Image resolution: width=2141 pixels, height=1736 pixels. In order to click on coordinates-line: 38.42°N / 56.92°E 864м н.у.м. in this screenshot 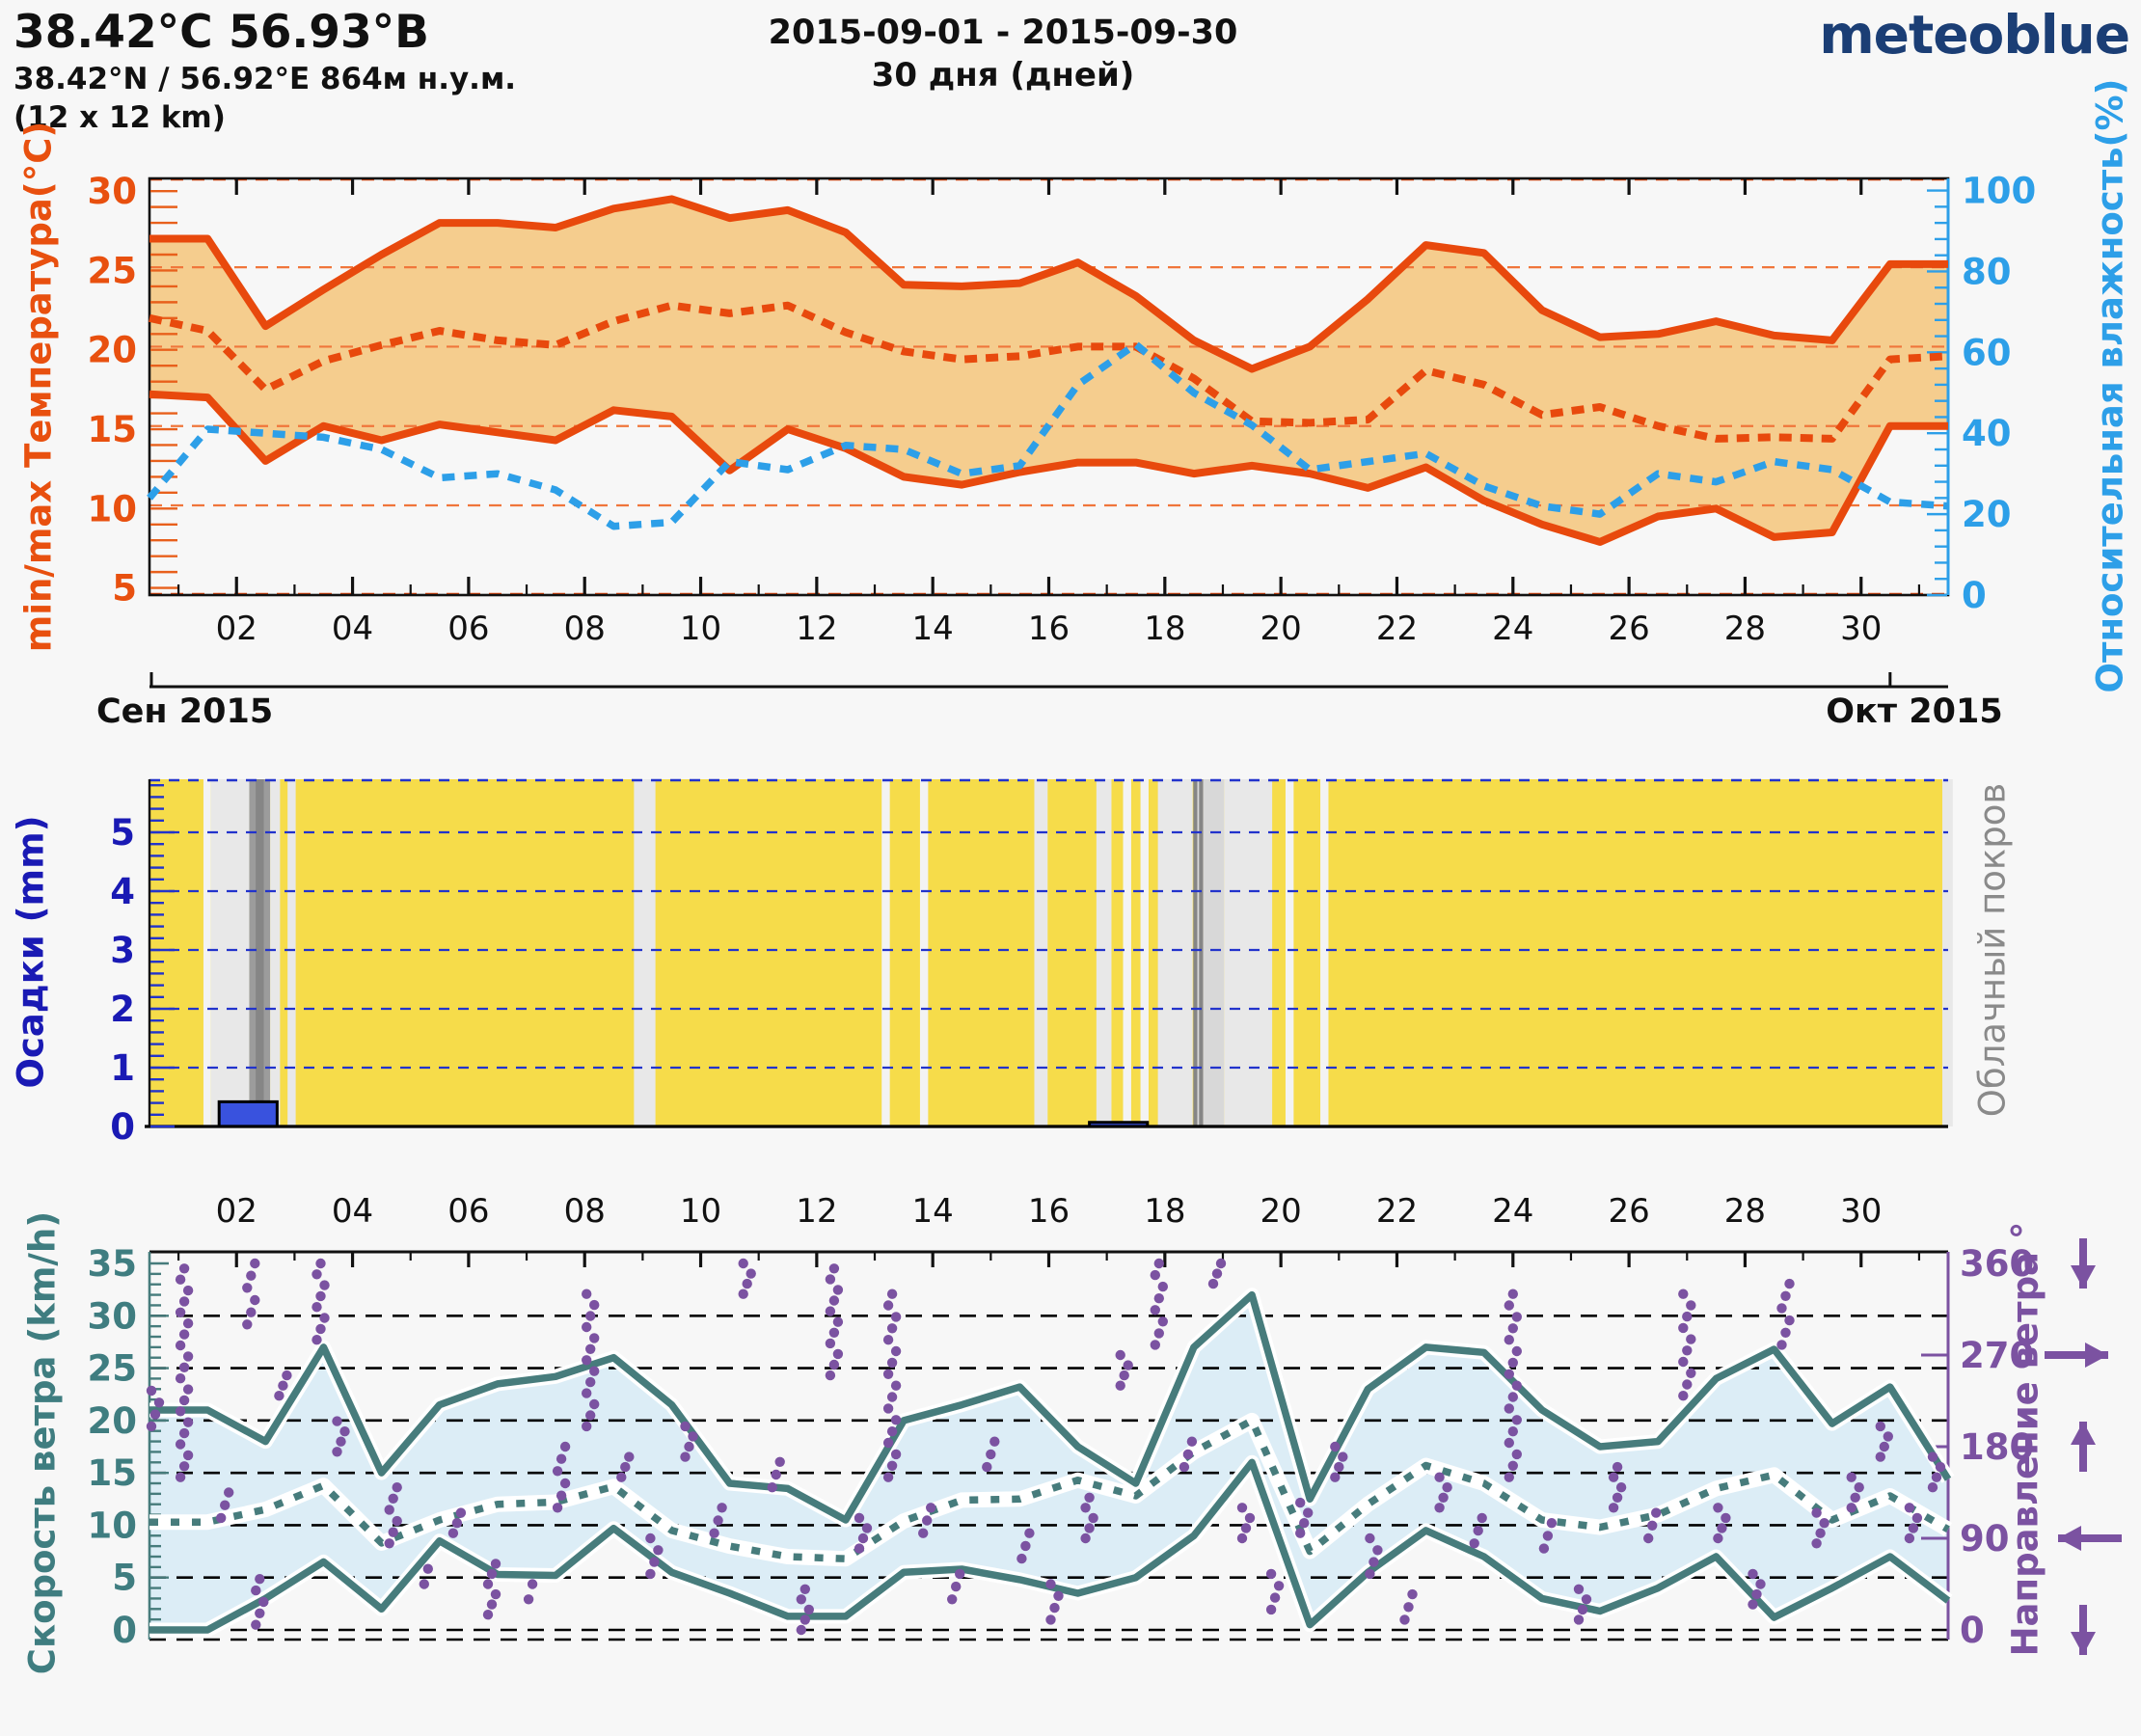, I will do `click(265, 79)`.